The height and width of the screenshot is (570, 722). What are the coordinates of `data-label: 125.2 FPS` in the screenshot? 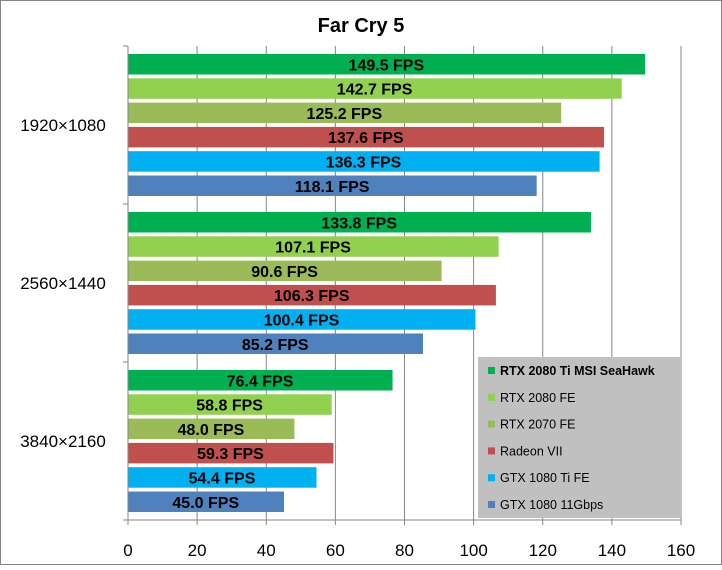 It's located at (345, 114).